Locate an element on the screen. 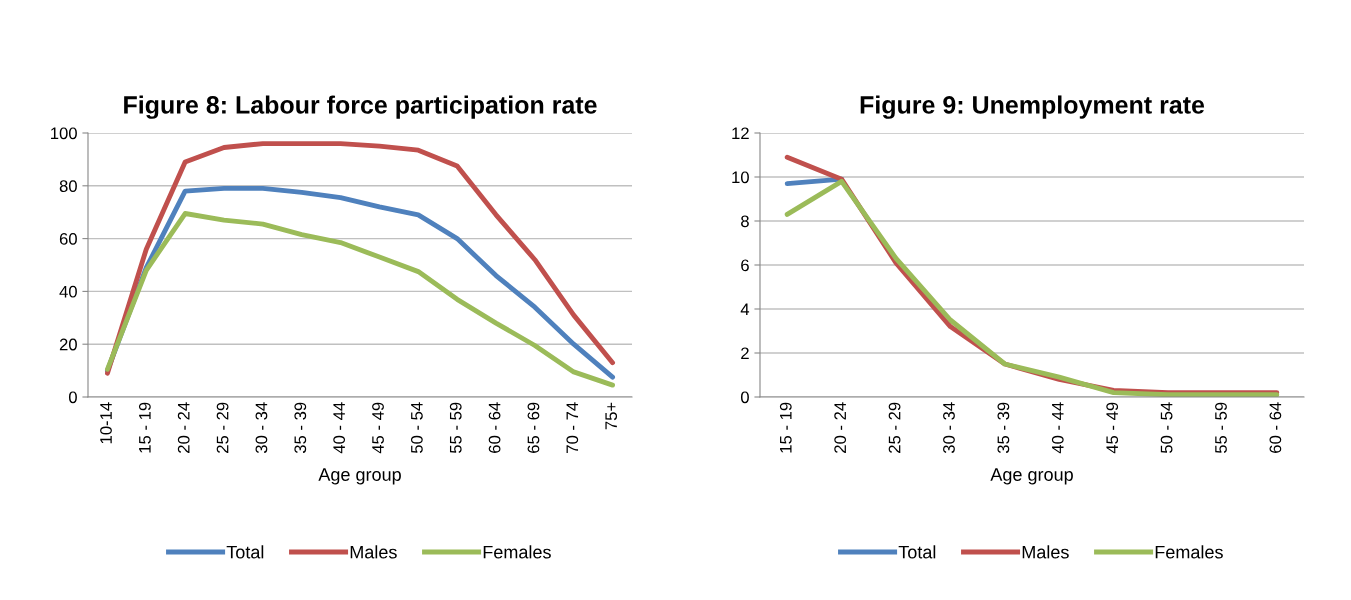  y-tick-label: 12 is located at coordinates (740, 133).